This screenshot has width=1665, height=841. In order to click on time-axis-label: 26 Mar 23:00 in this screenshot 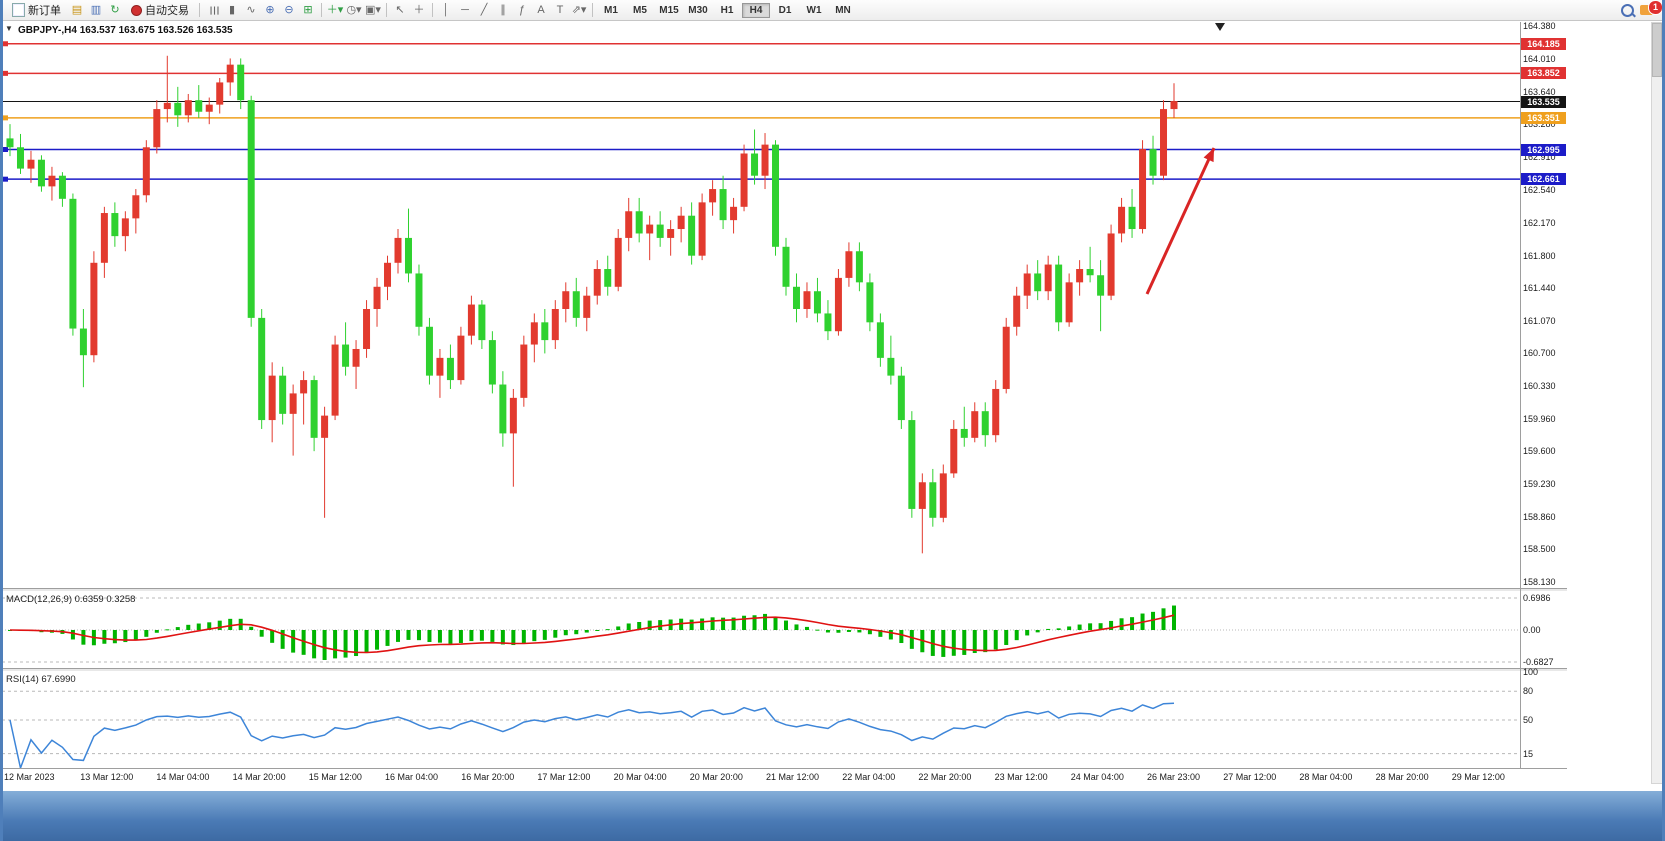, I will do `click(1174, 777)`.